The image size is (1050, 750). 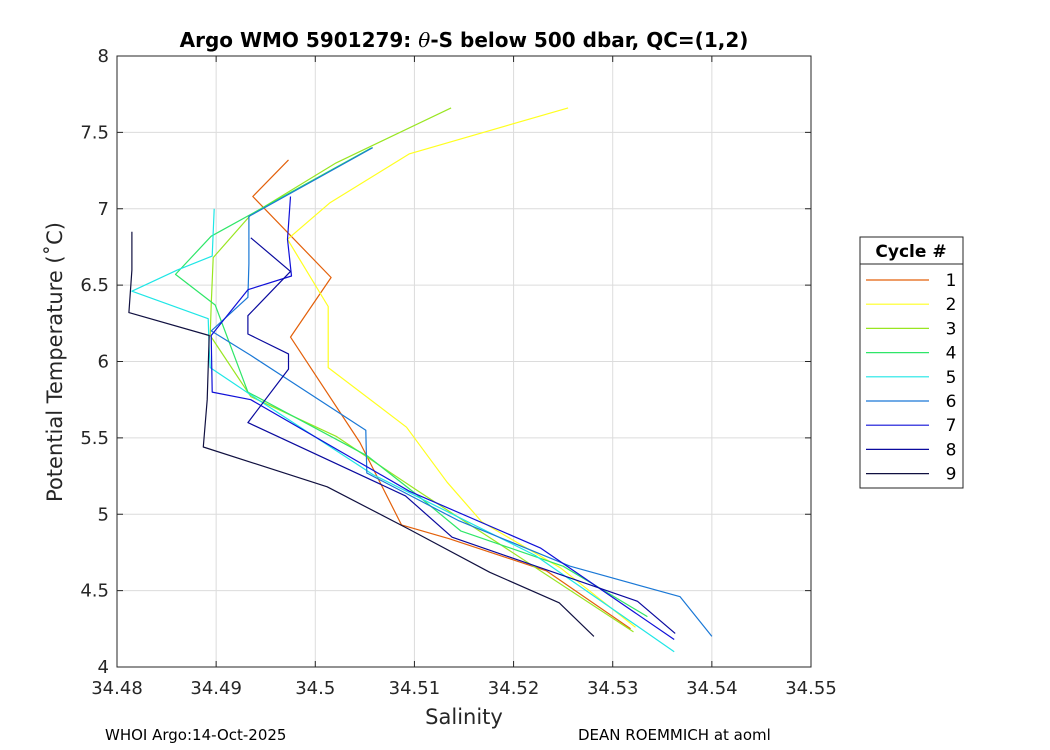 What do you see at coordinates (514, 688) in the screenshot?
I see `x-tick-label: 34.52` at bounding box center [514, 688].